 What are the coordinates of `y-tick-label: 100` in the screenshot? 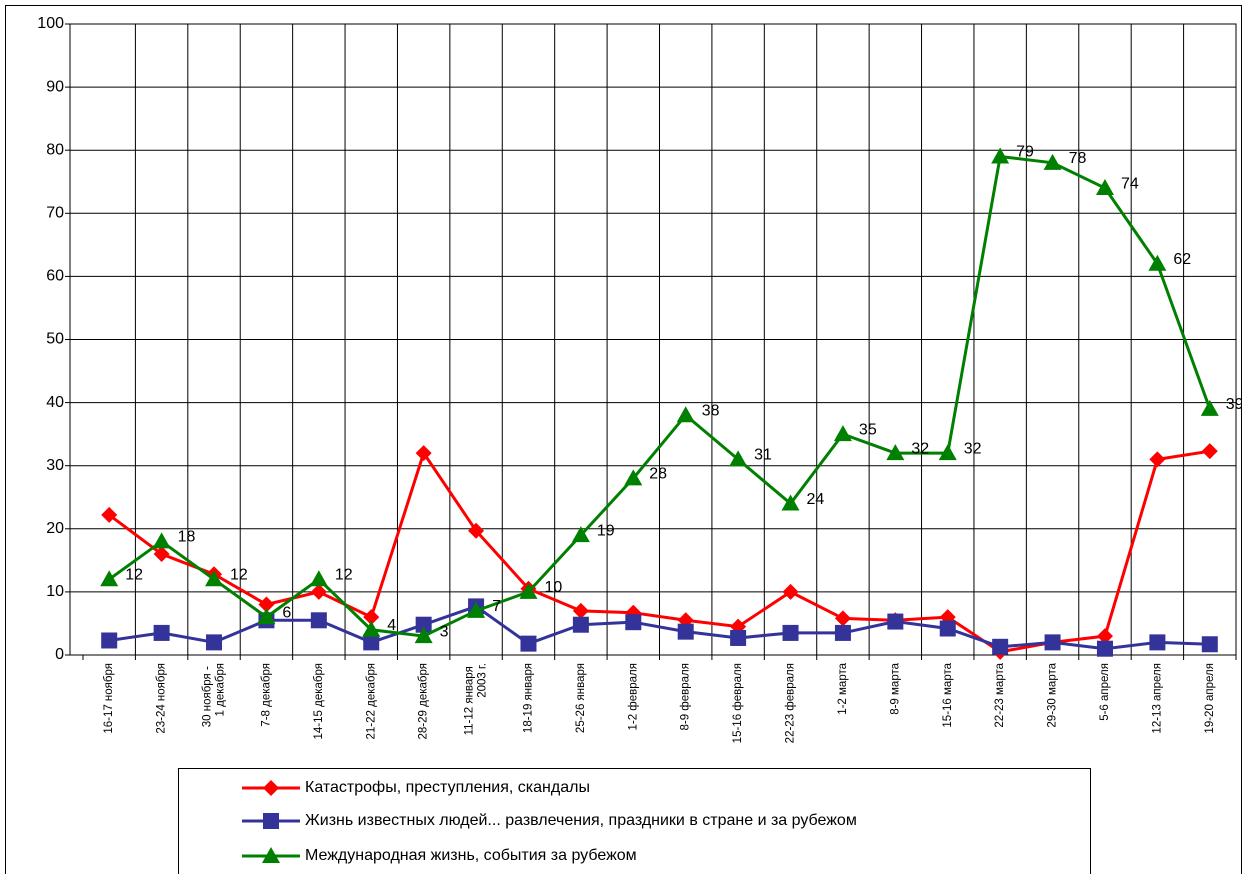 It's located at (50, 23).